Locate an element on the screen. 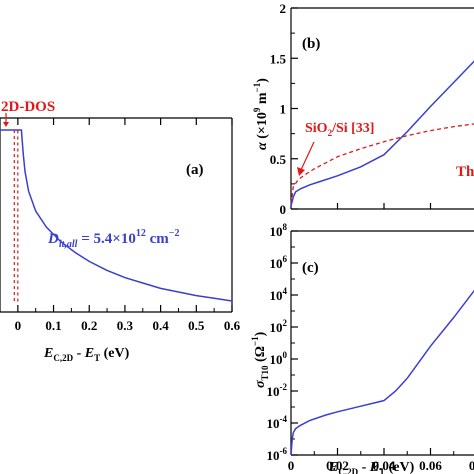 This screenshot has height=474, width=474. panel-c-ytick-label: 10⁴ is located at coordinates (279, 294).